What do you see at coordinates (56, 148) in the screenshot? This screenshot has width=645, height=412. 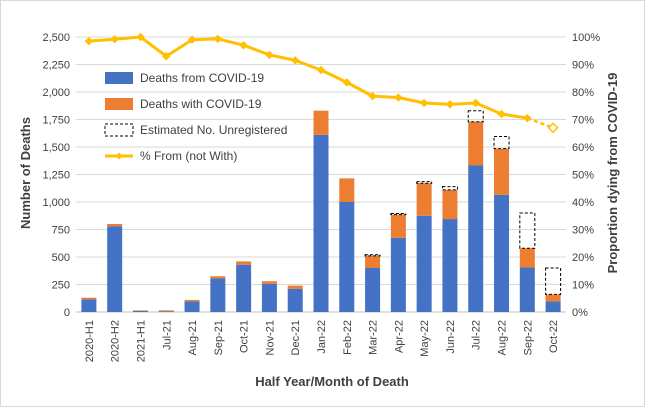 I see `y-tick-label: 1,500` at bounding box center [56, 148].